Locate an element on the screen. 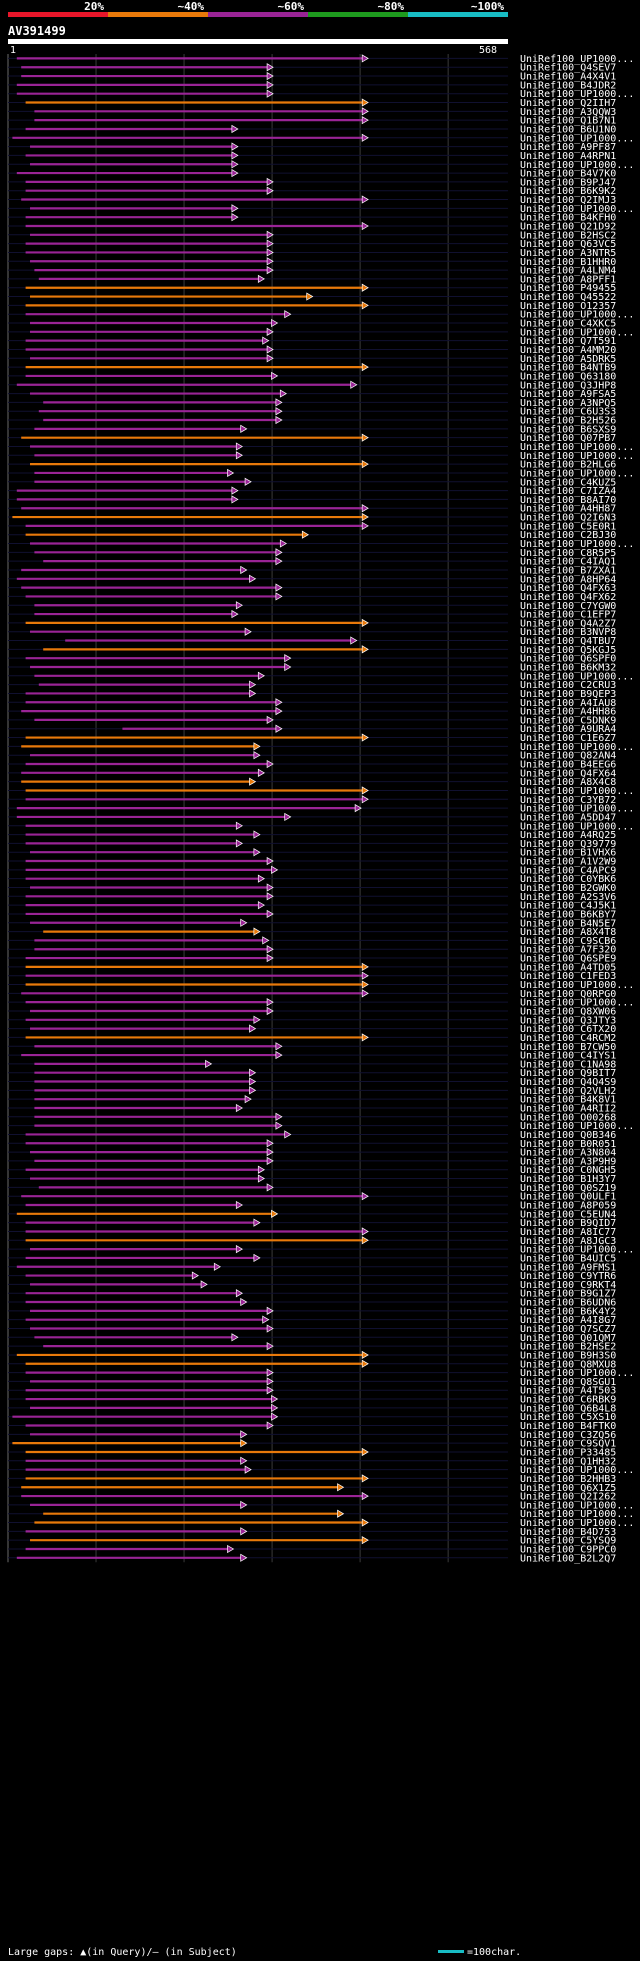 The height and width of the screenshot is (1961, 640). hit-label: UniRef100_Q39779 is located at coordinates (568, 844).